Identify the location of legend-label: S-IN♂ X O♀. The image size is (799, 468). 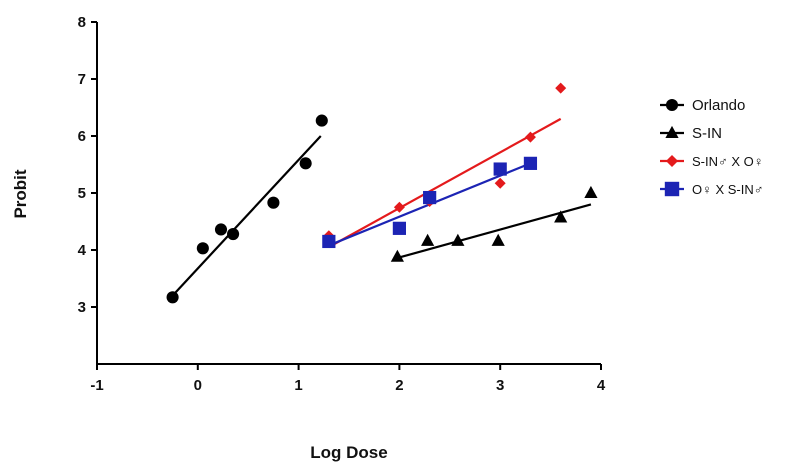
(728, 161).